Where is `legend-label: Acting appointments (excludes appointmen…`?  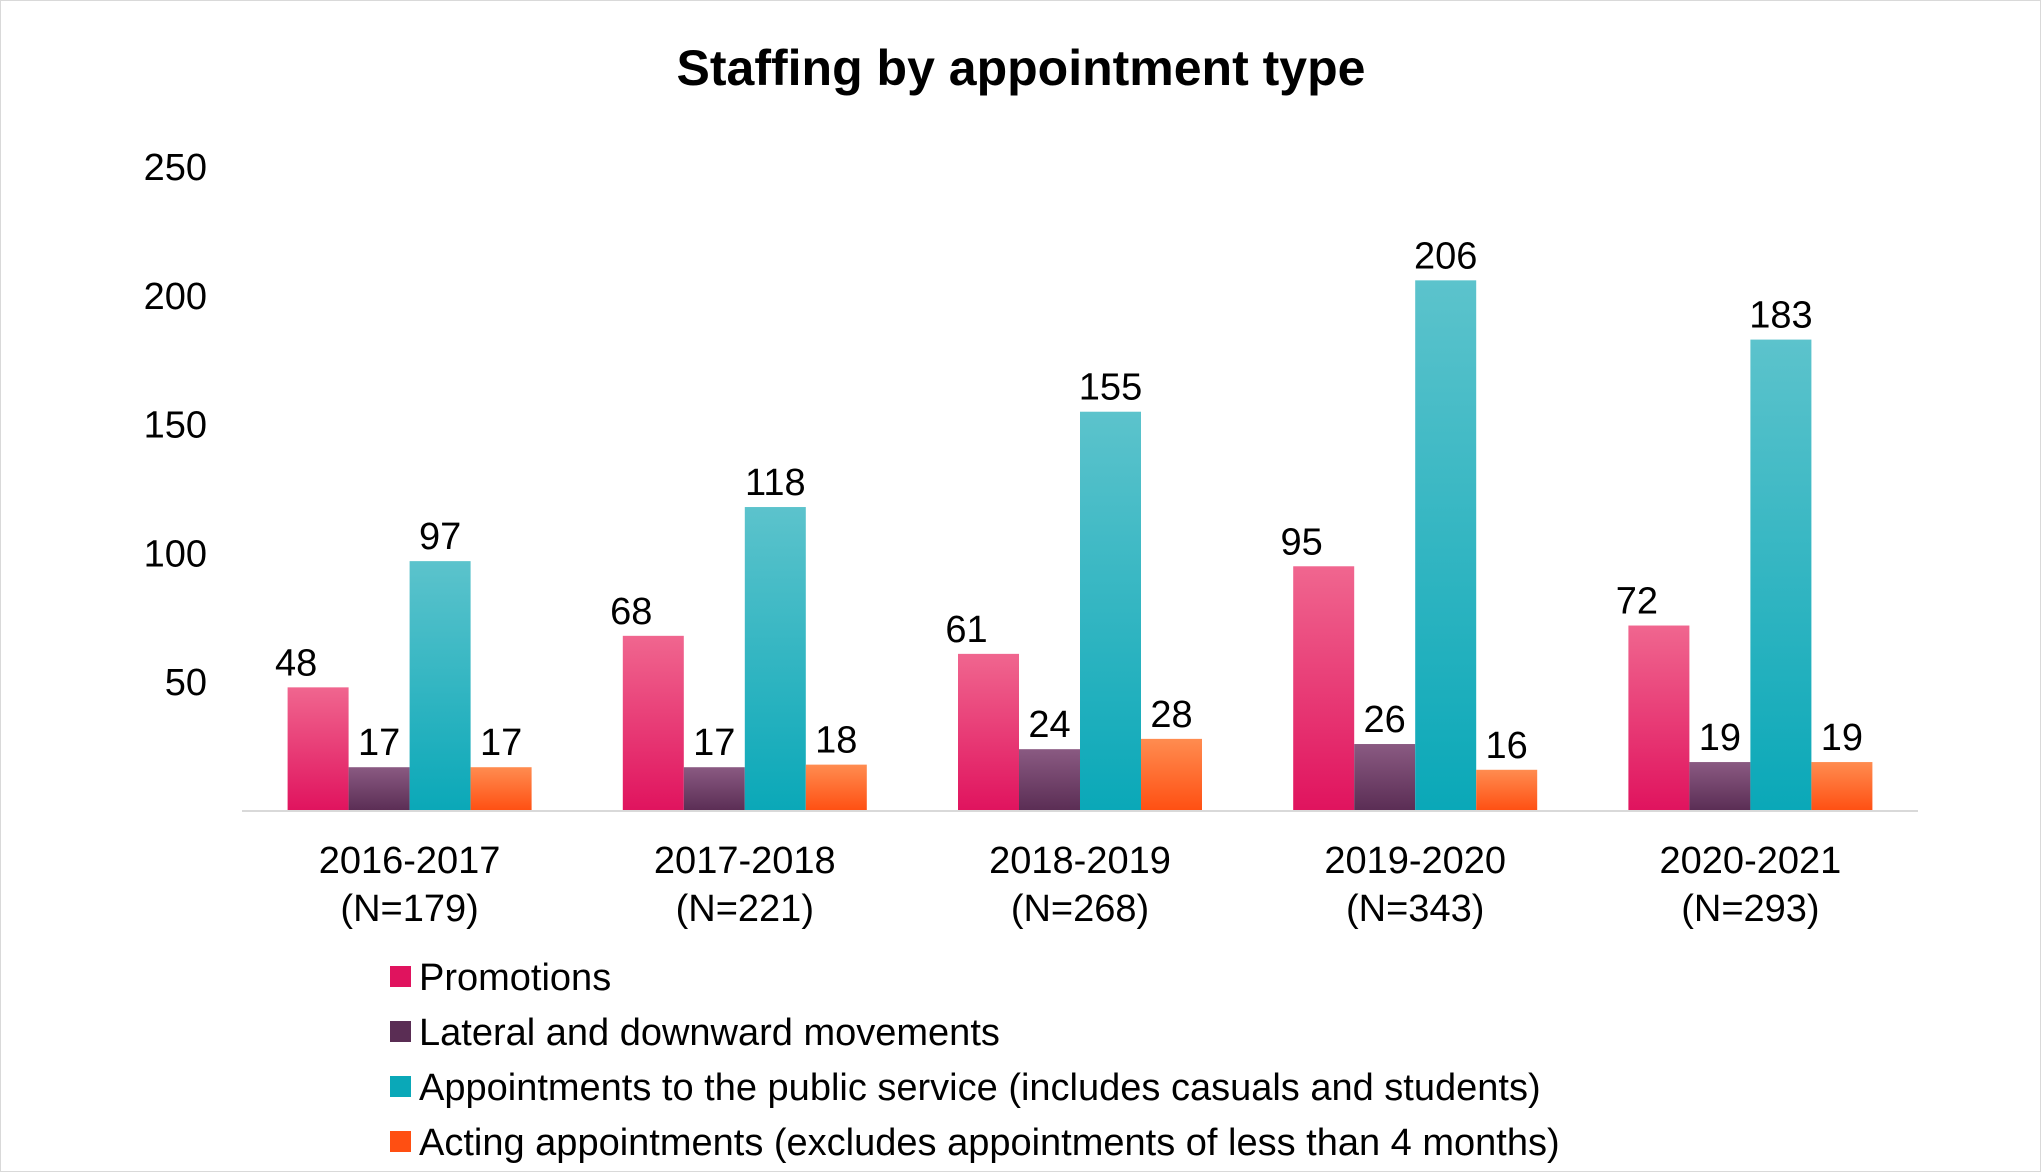 legend-label: Acting appointments (excludes appointmen… is located at coordinates (989, 1143).